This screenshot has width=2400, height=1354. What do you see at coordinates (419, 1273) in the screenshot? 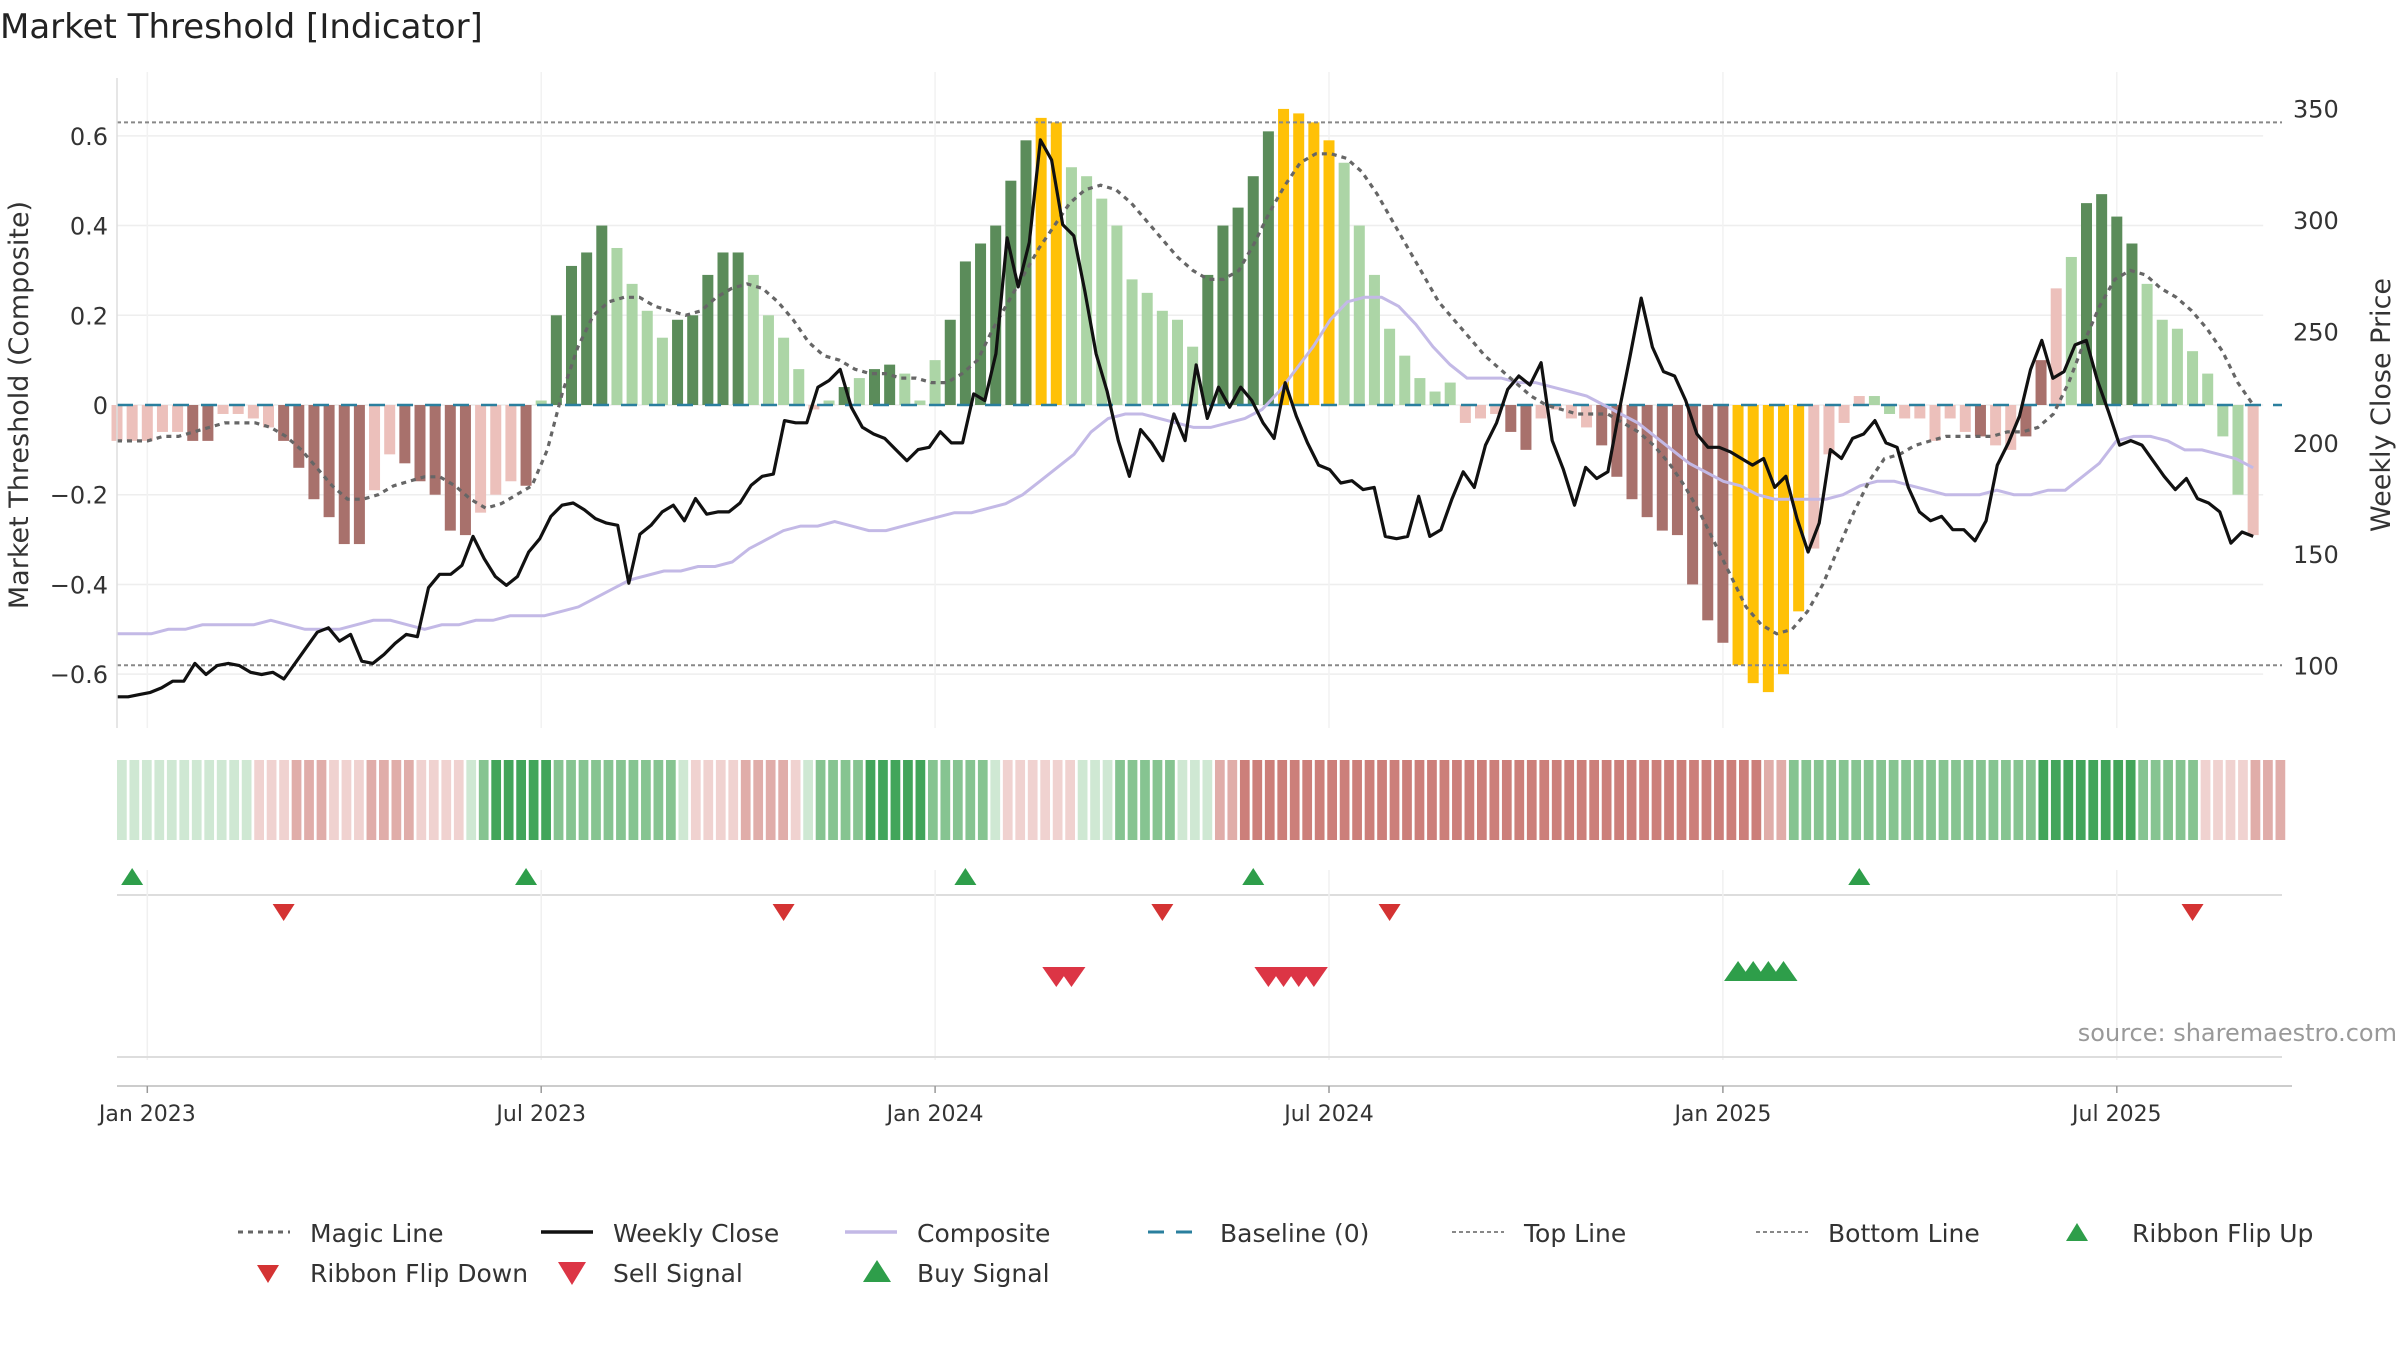
I see `legend-label-ribbon-flip-down: Ribbon Flip Down` at bounding box center [419, 1273].